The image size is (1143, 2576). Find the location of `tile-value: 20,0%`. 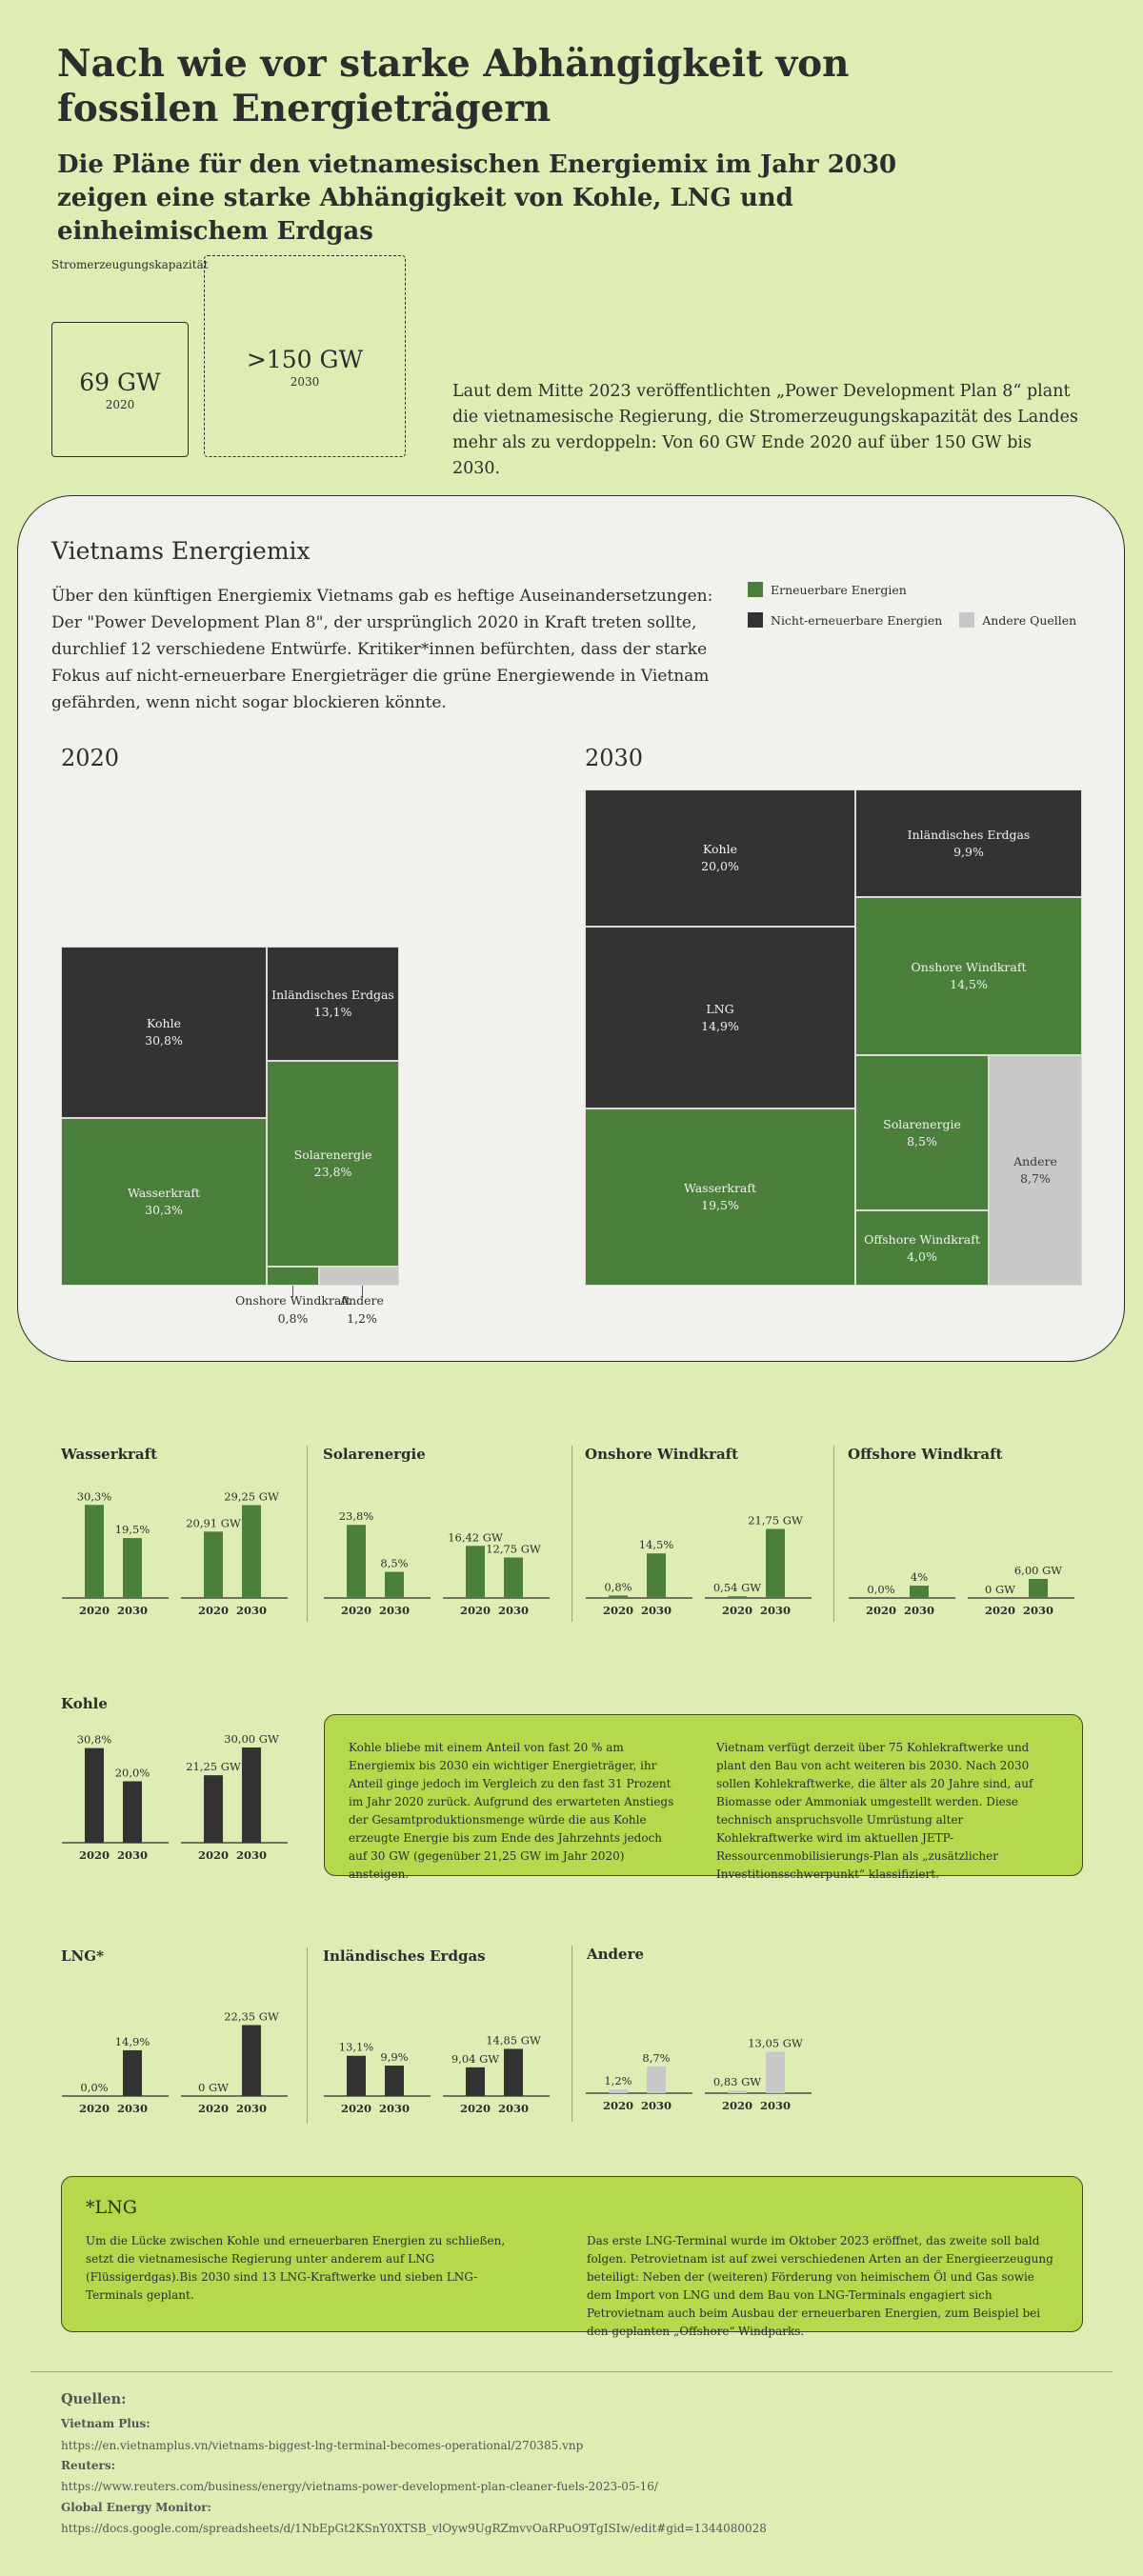

tile-value: 20,0% is located at coordinates (720, 866).